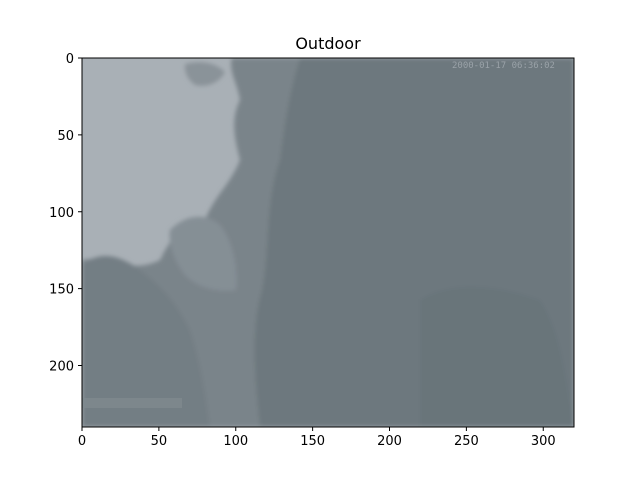 Image resolution: width=640 pixels, height=480 pixels. What do you see at coordinates (82, 441) in the screenshot?
I see `x-tick-label: 0` at bounding box center [82, 441].